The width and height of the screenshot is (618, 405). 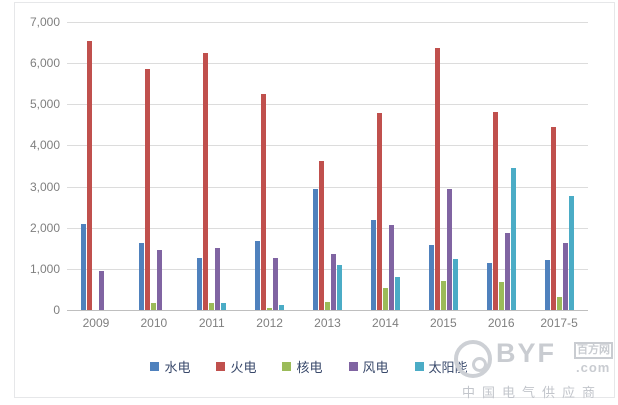 What do you see at coordinates (270, 166) in the screenshot?
I see `bar-group-2012` at bounding box center [270, 166].